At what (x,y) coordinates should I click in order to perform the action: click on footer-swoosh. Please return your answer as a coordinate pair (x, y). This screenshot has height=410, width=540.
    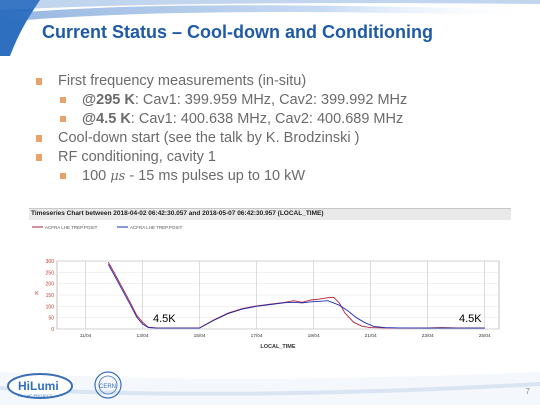
    Looking at the image, I should click on (270, 388).